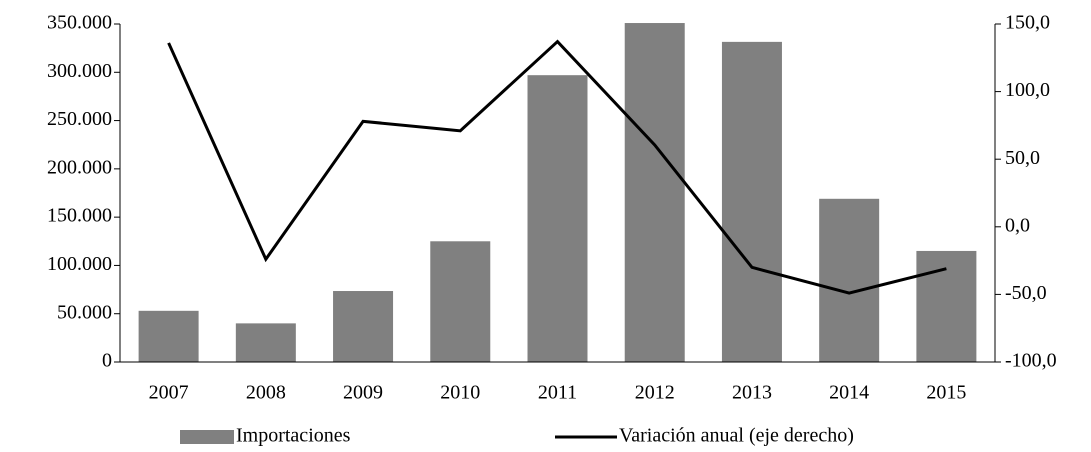  What do you see at coordinates (460, 393) in the screenshot?
I see `x-tick-label: 2010` at bounding box center [460, 393].